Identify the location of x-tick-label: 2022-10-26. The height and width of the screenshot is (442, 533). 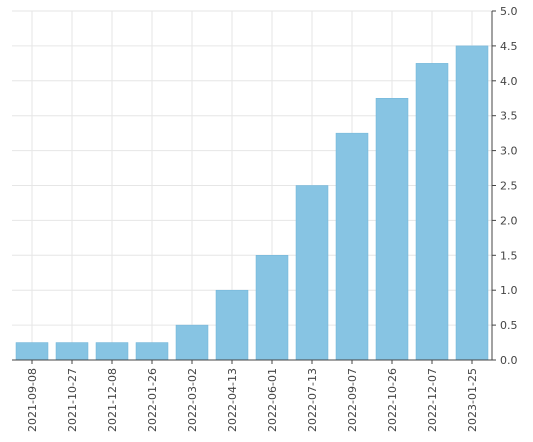
(392, 400).